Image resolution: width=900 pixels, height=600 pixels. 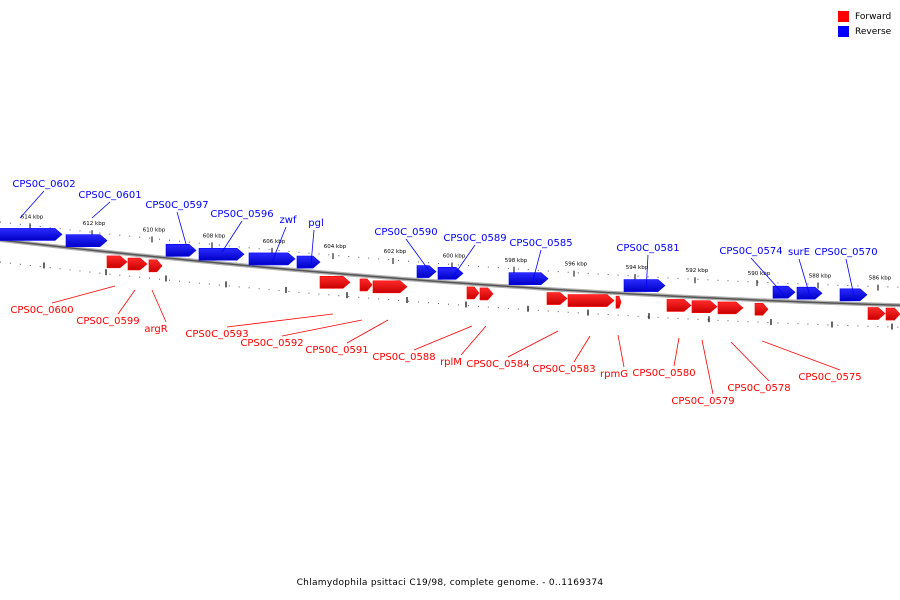 I want to click on forward-gene-label: CPS0C_0580, so click(x=663, y=373).